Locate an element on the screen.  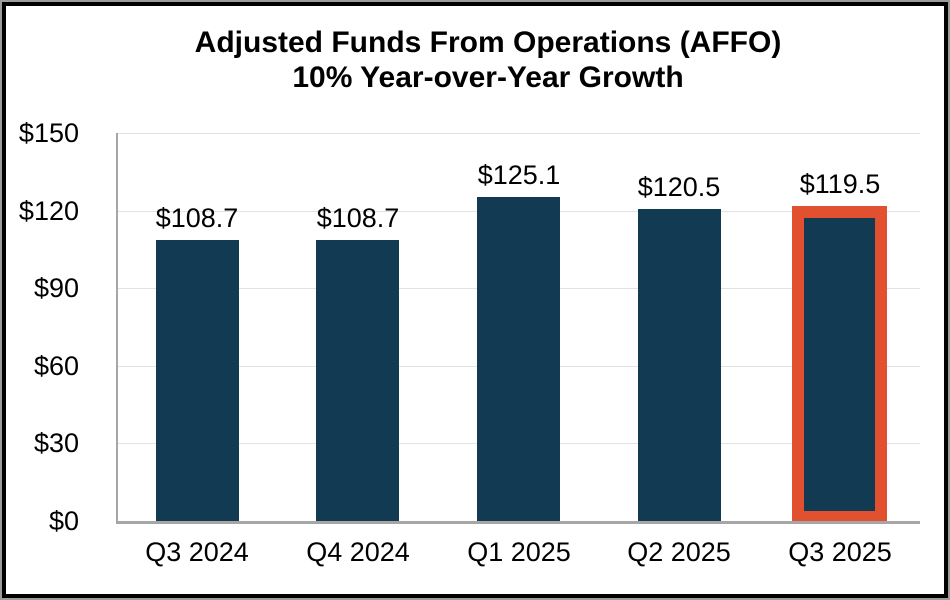
highlight-outline is located at coordinates (839, 364).